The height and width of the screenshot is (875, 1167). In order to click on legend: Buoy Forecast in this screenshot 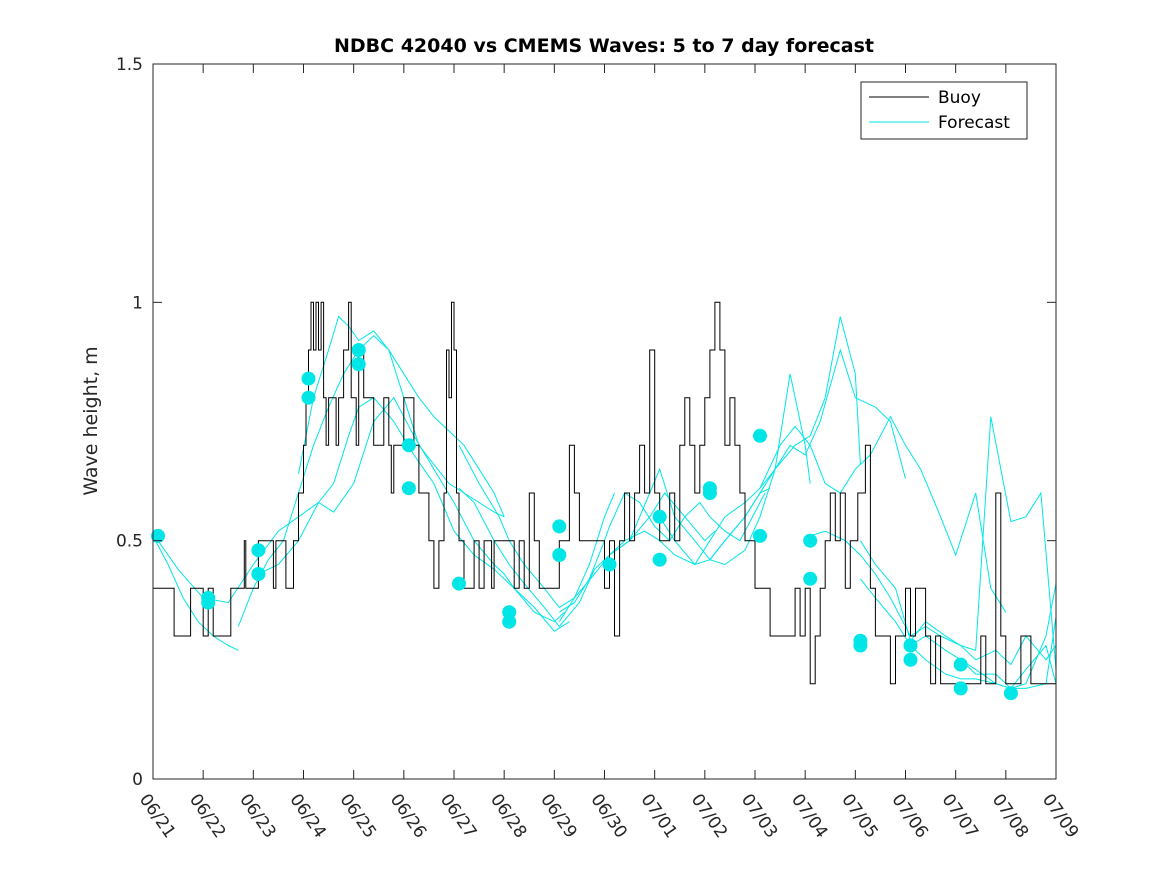, I will do `click(944, 110)`.